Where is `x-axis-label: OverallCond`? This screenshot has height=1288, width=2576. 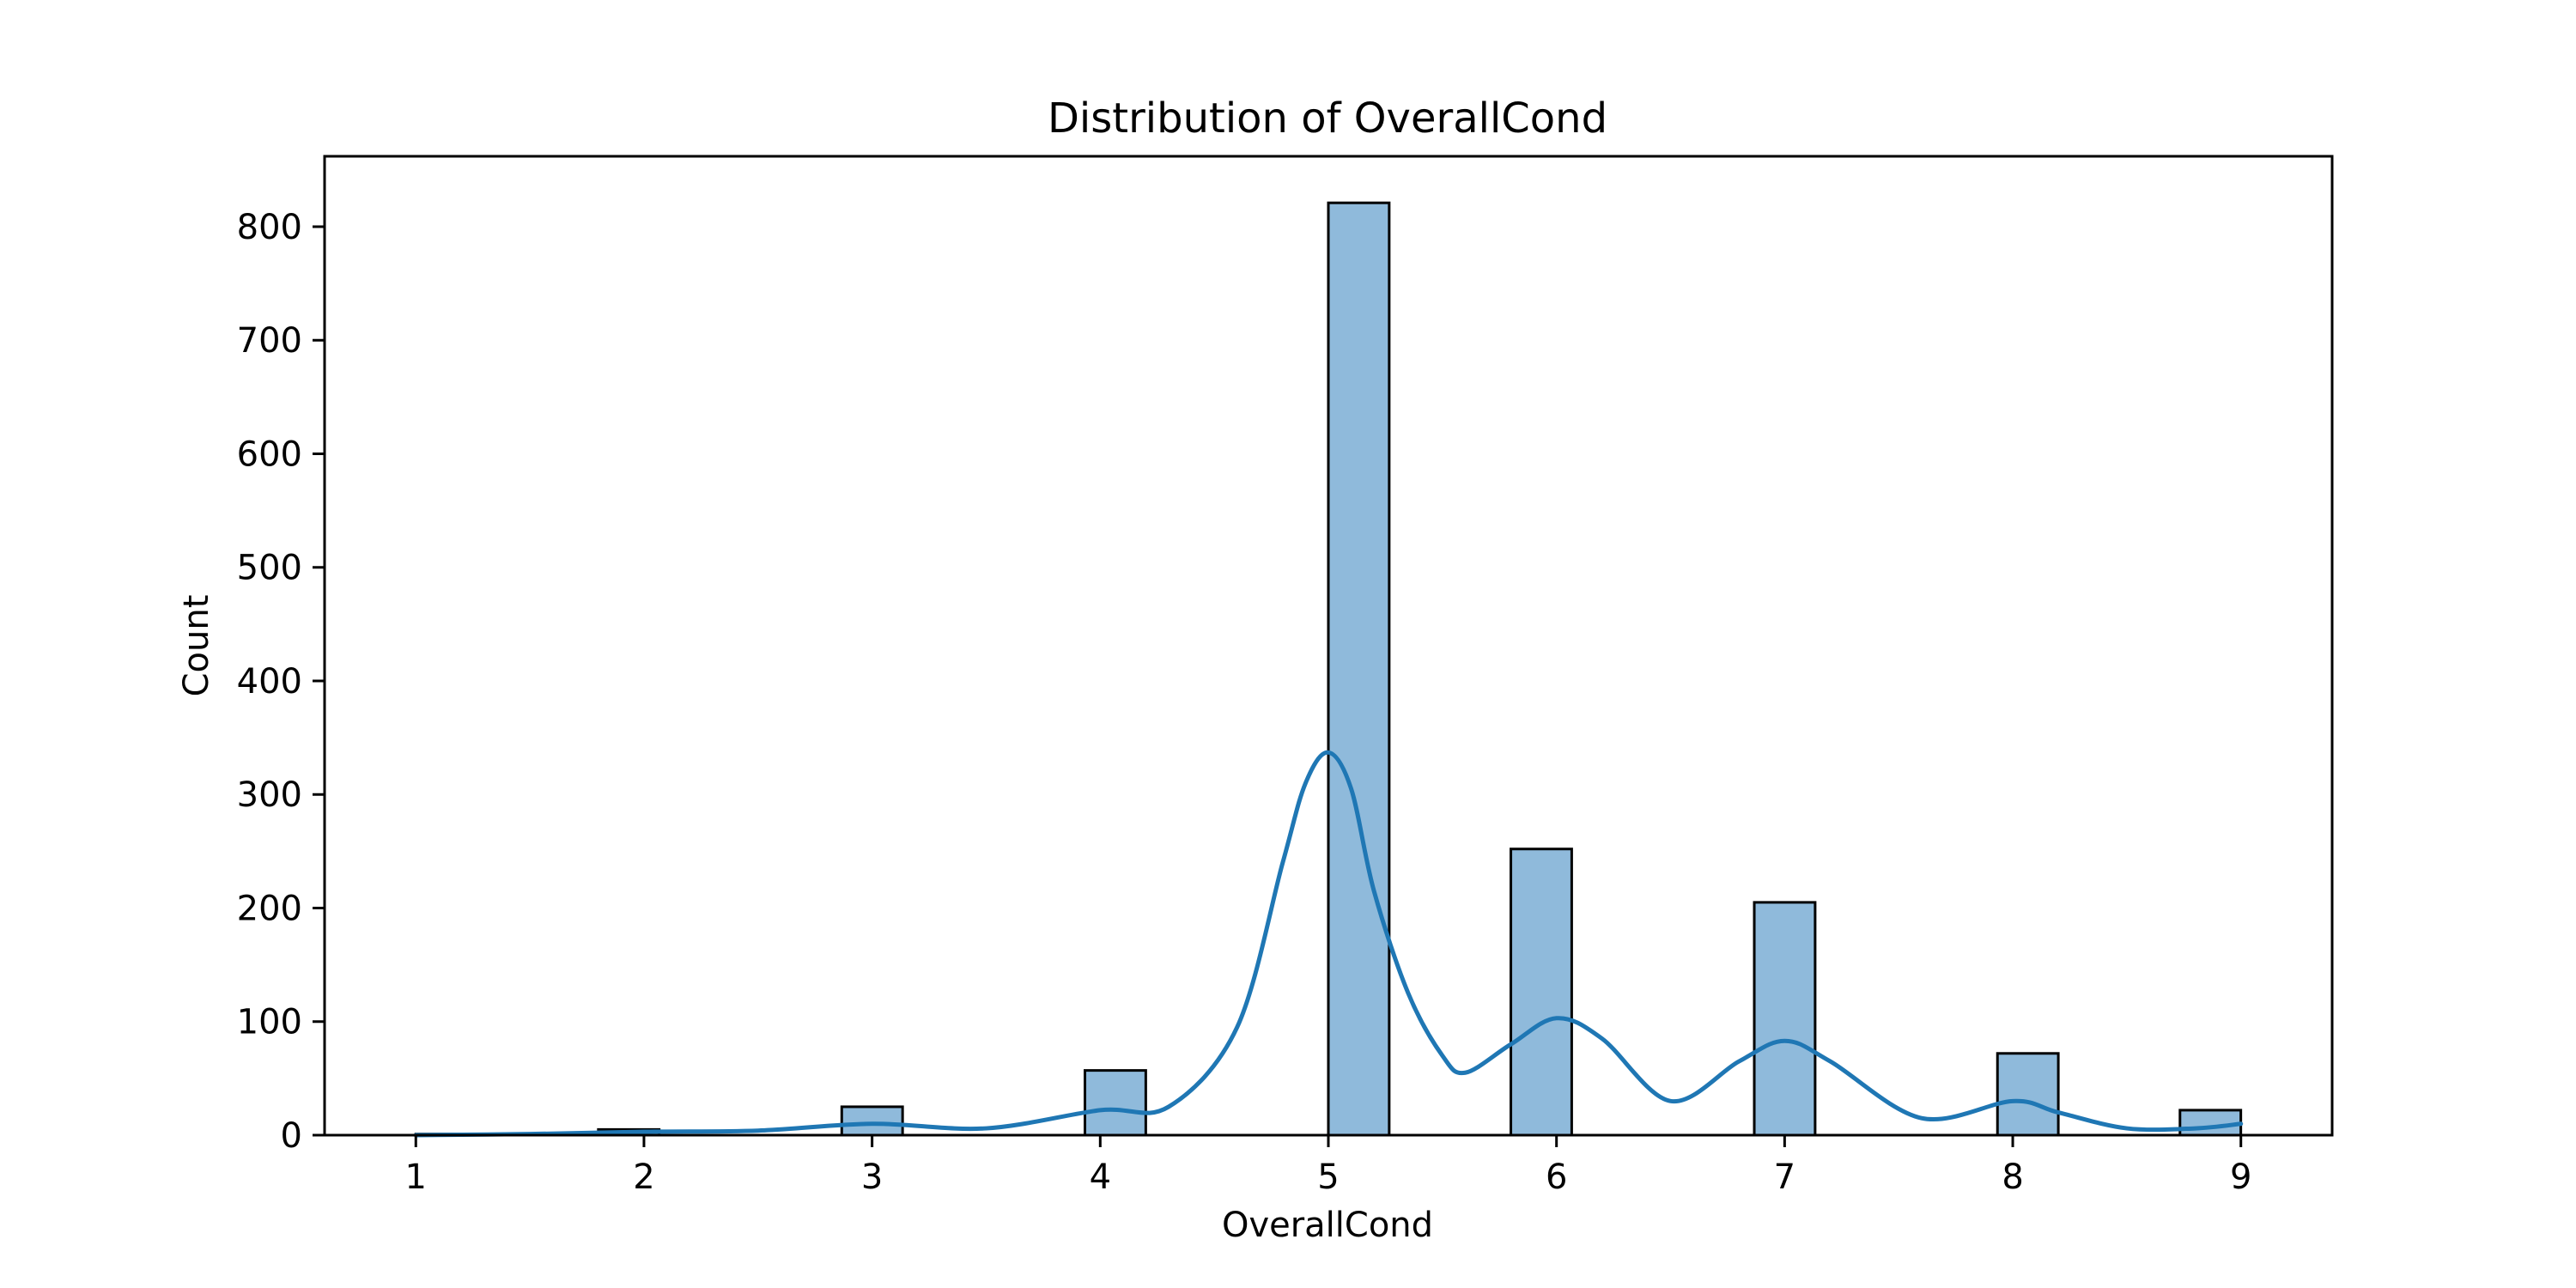 x-axis-label: OverallCond is located at coordinates (1327, 1225).